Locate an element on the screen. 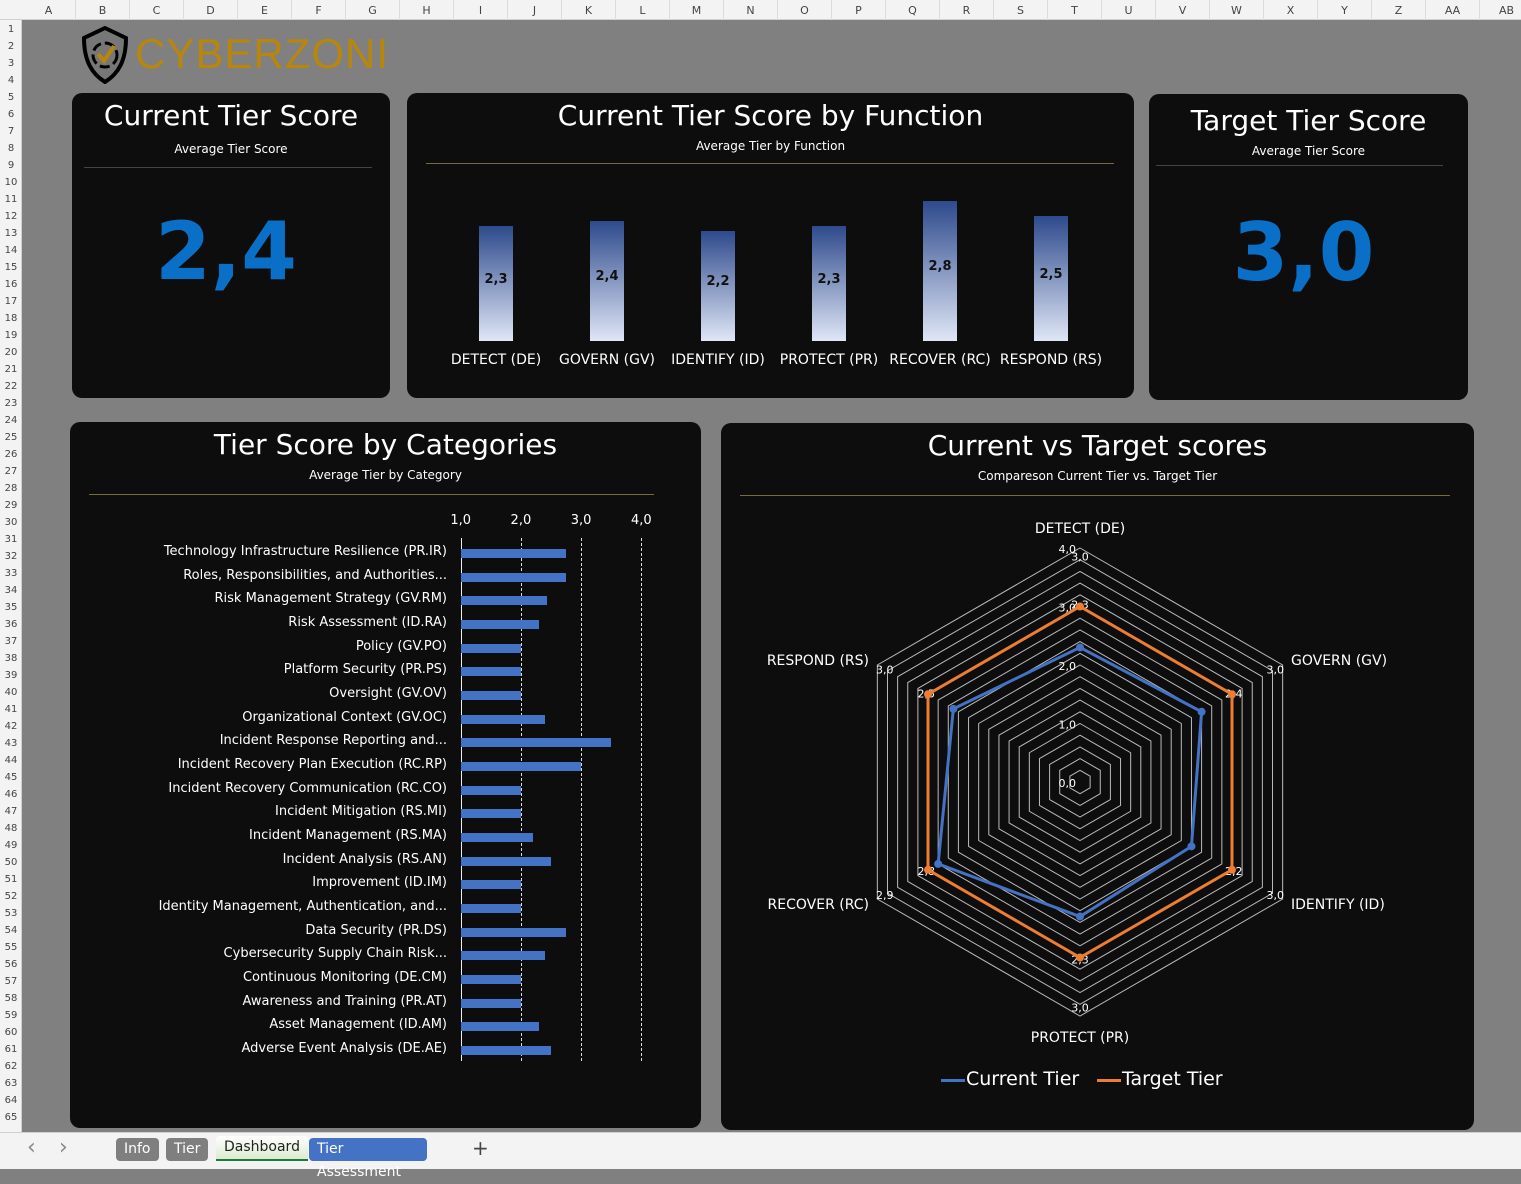 The width and height of the screenshot is (1521, 1184). column-header-cell: M is located at coordinates (697, 10).